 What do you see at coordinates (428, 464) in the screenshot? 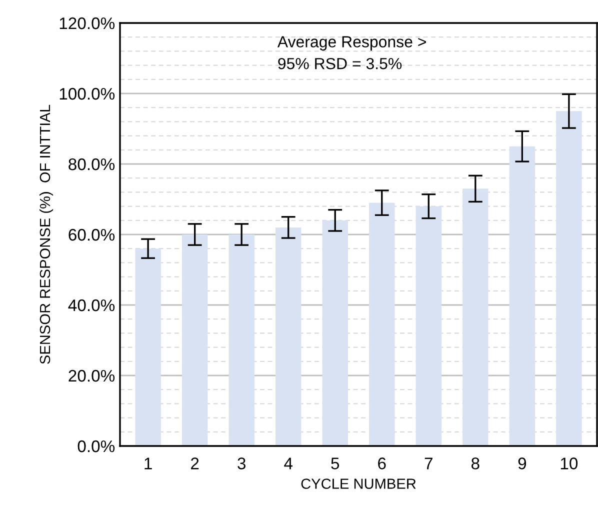
I see `x-tick-label: 7` at bounding box center [428, 464].